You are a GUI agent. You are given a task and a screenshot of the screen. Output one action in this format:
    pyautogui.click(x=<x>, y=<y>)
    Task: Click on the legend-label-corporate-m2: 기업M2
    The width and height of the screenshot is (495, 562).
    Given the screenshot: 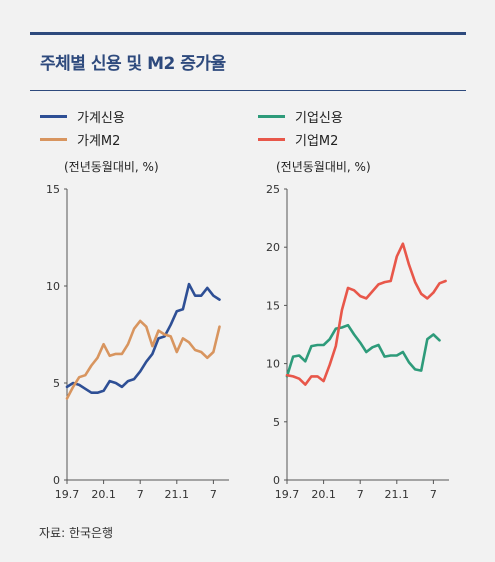 What is the action you would take?
    pyautogui.click(x=317, y=141)
    